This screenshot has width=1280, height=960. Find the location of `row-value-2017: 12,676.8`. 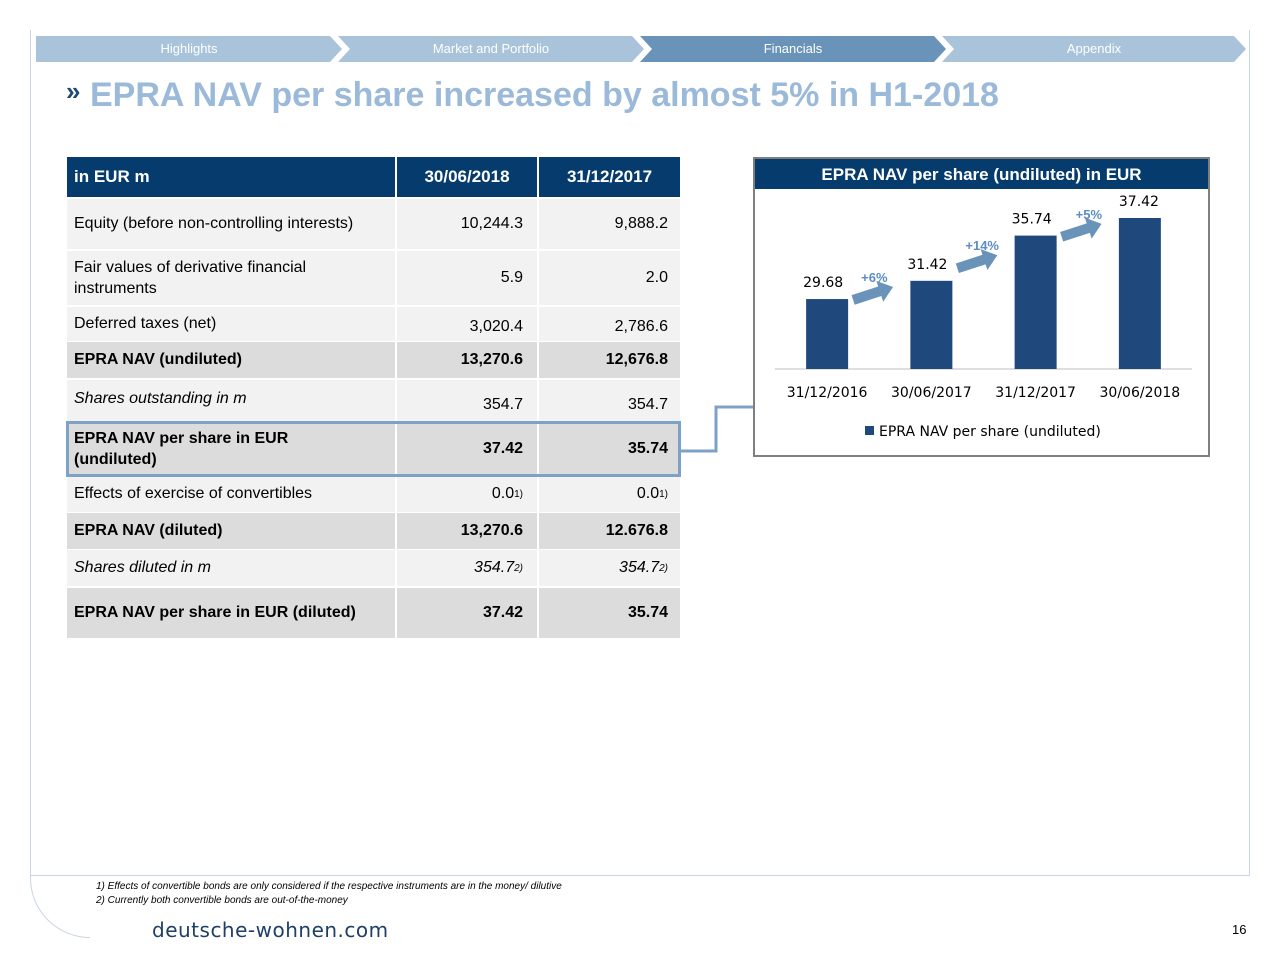

row-value-2017: 12,676.8 is located at coordinates (609, 360).